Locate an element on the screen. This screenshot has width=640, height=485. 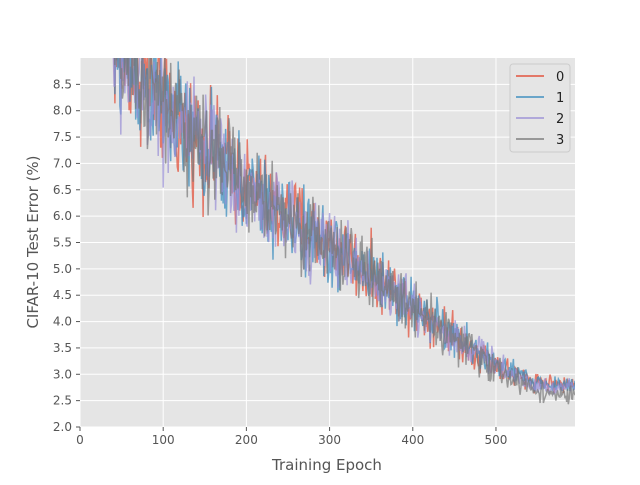
y-axis-label: CIFAR-10 Test Error (%) is located at coordinates (33, 241).